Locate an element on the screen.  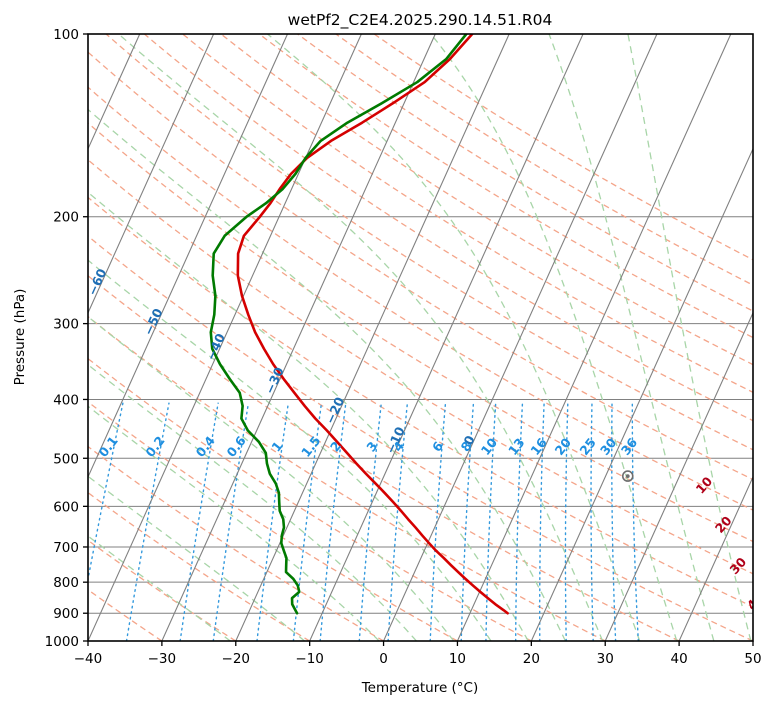
x-tick-label: −20 is located at coordinates (236, 659).